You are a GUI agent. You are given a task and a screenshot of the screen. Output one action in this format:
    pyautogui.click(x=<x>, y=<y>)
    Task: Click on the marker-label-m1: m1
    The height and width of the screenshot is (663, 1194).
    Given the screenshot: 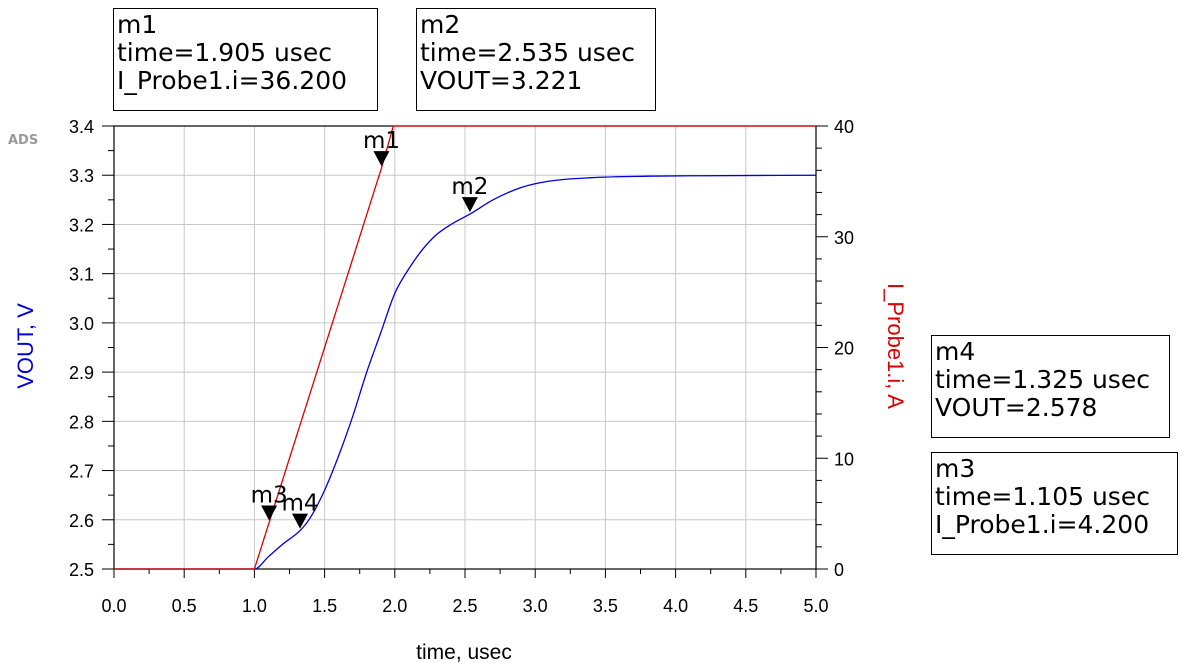 What is the action you would take?
    pyautogui.click(x=381, y=141)
    